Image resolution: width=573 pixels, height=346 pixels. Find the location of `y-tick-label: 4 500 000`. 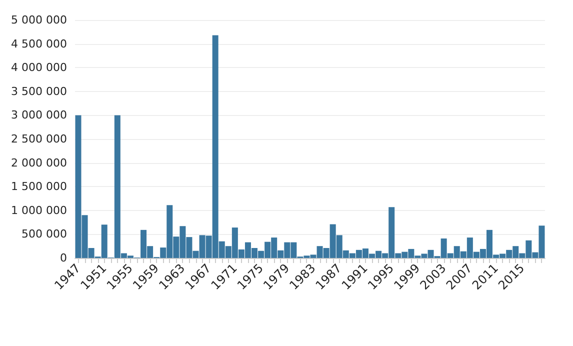

y-tick-label: 4 500 000 is located at coordinates (39, 43).